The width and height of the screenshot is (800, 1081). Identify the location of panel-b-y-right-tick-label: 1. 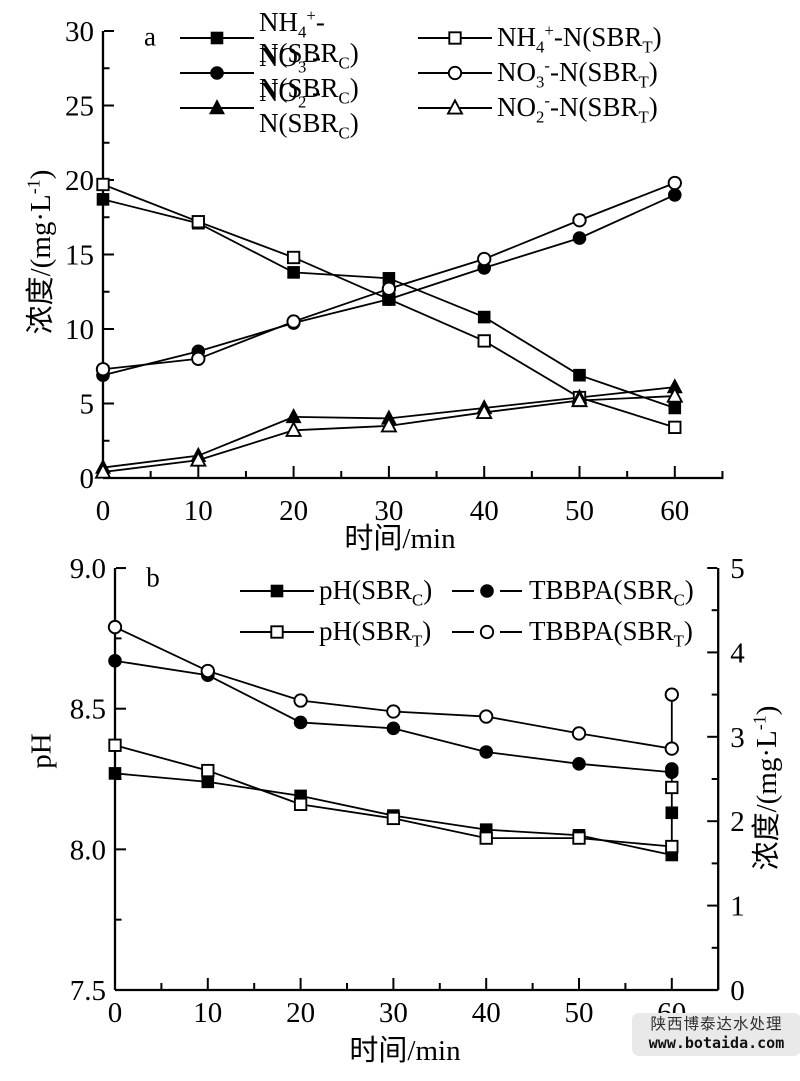
(737, 907).